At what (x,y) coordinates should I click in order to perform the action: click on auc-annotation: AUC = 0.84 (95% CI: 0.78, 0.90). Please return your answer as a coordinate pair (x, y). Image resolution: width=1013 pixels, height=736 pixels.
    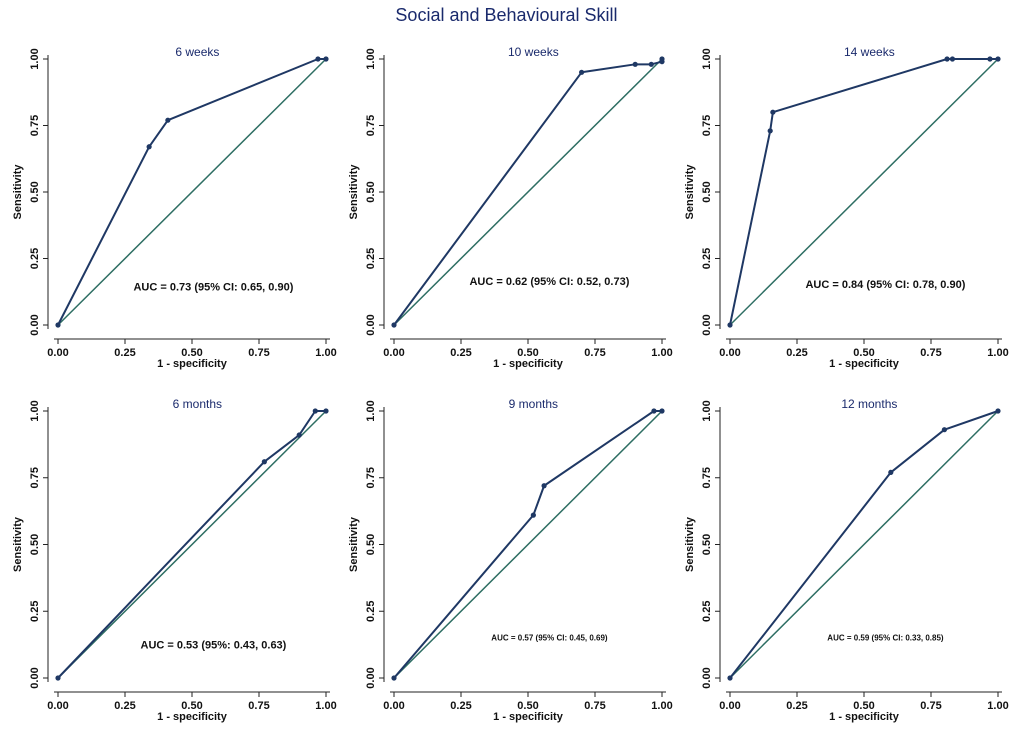
    Looking at the image, I should click on (885, 285).